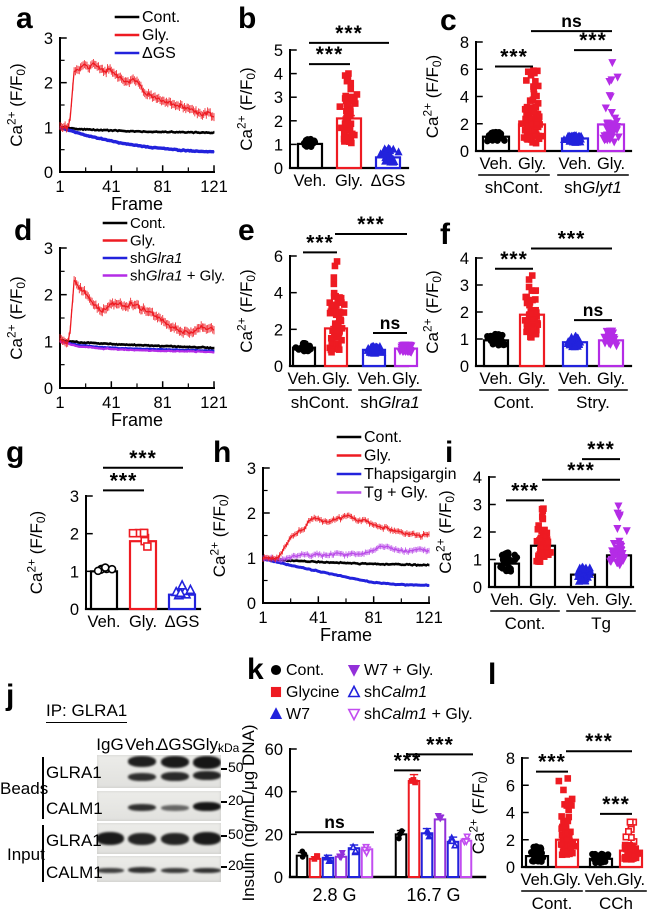  Describe the element at coordinates (601, 623) in the screenshot. I see `svg-text: Tg` at that location.